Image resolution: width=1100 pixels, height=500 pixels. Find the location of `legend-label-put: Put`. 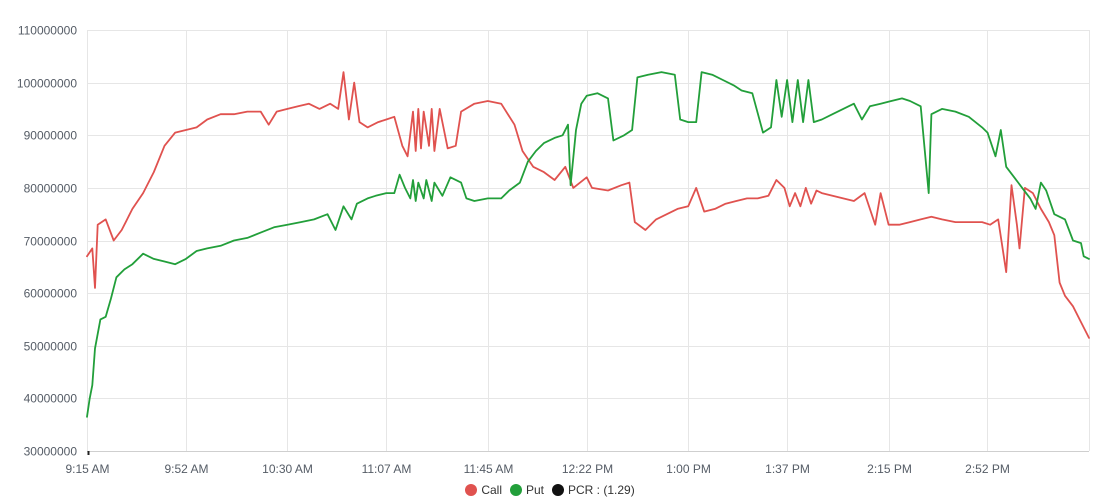

legend-label-put: Put is located at coordinates (534, 490).